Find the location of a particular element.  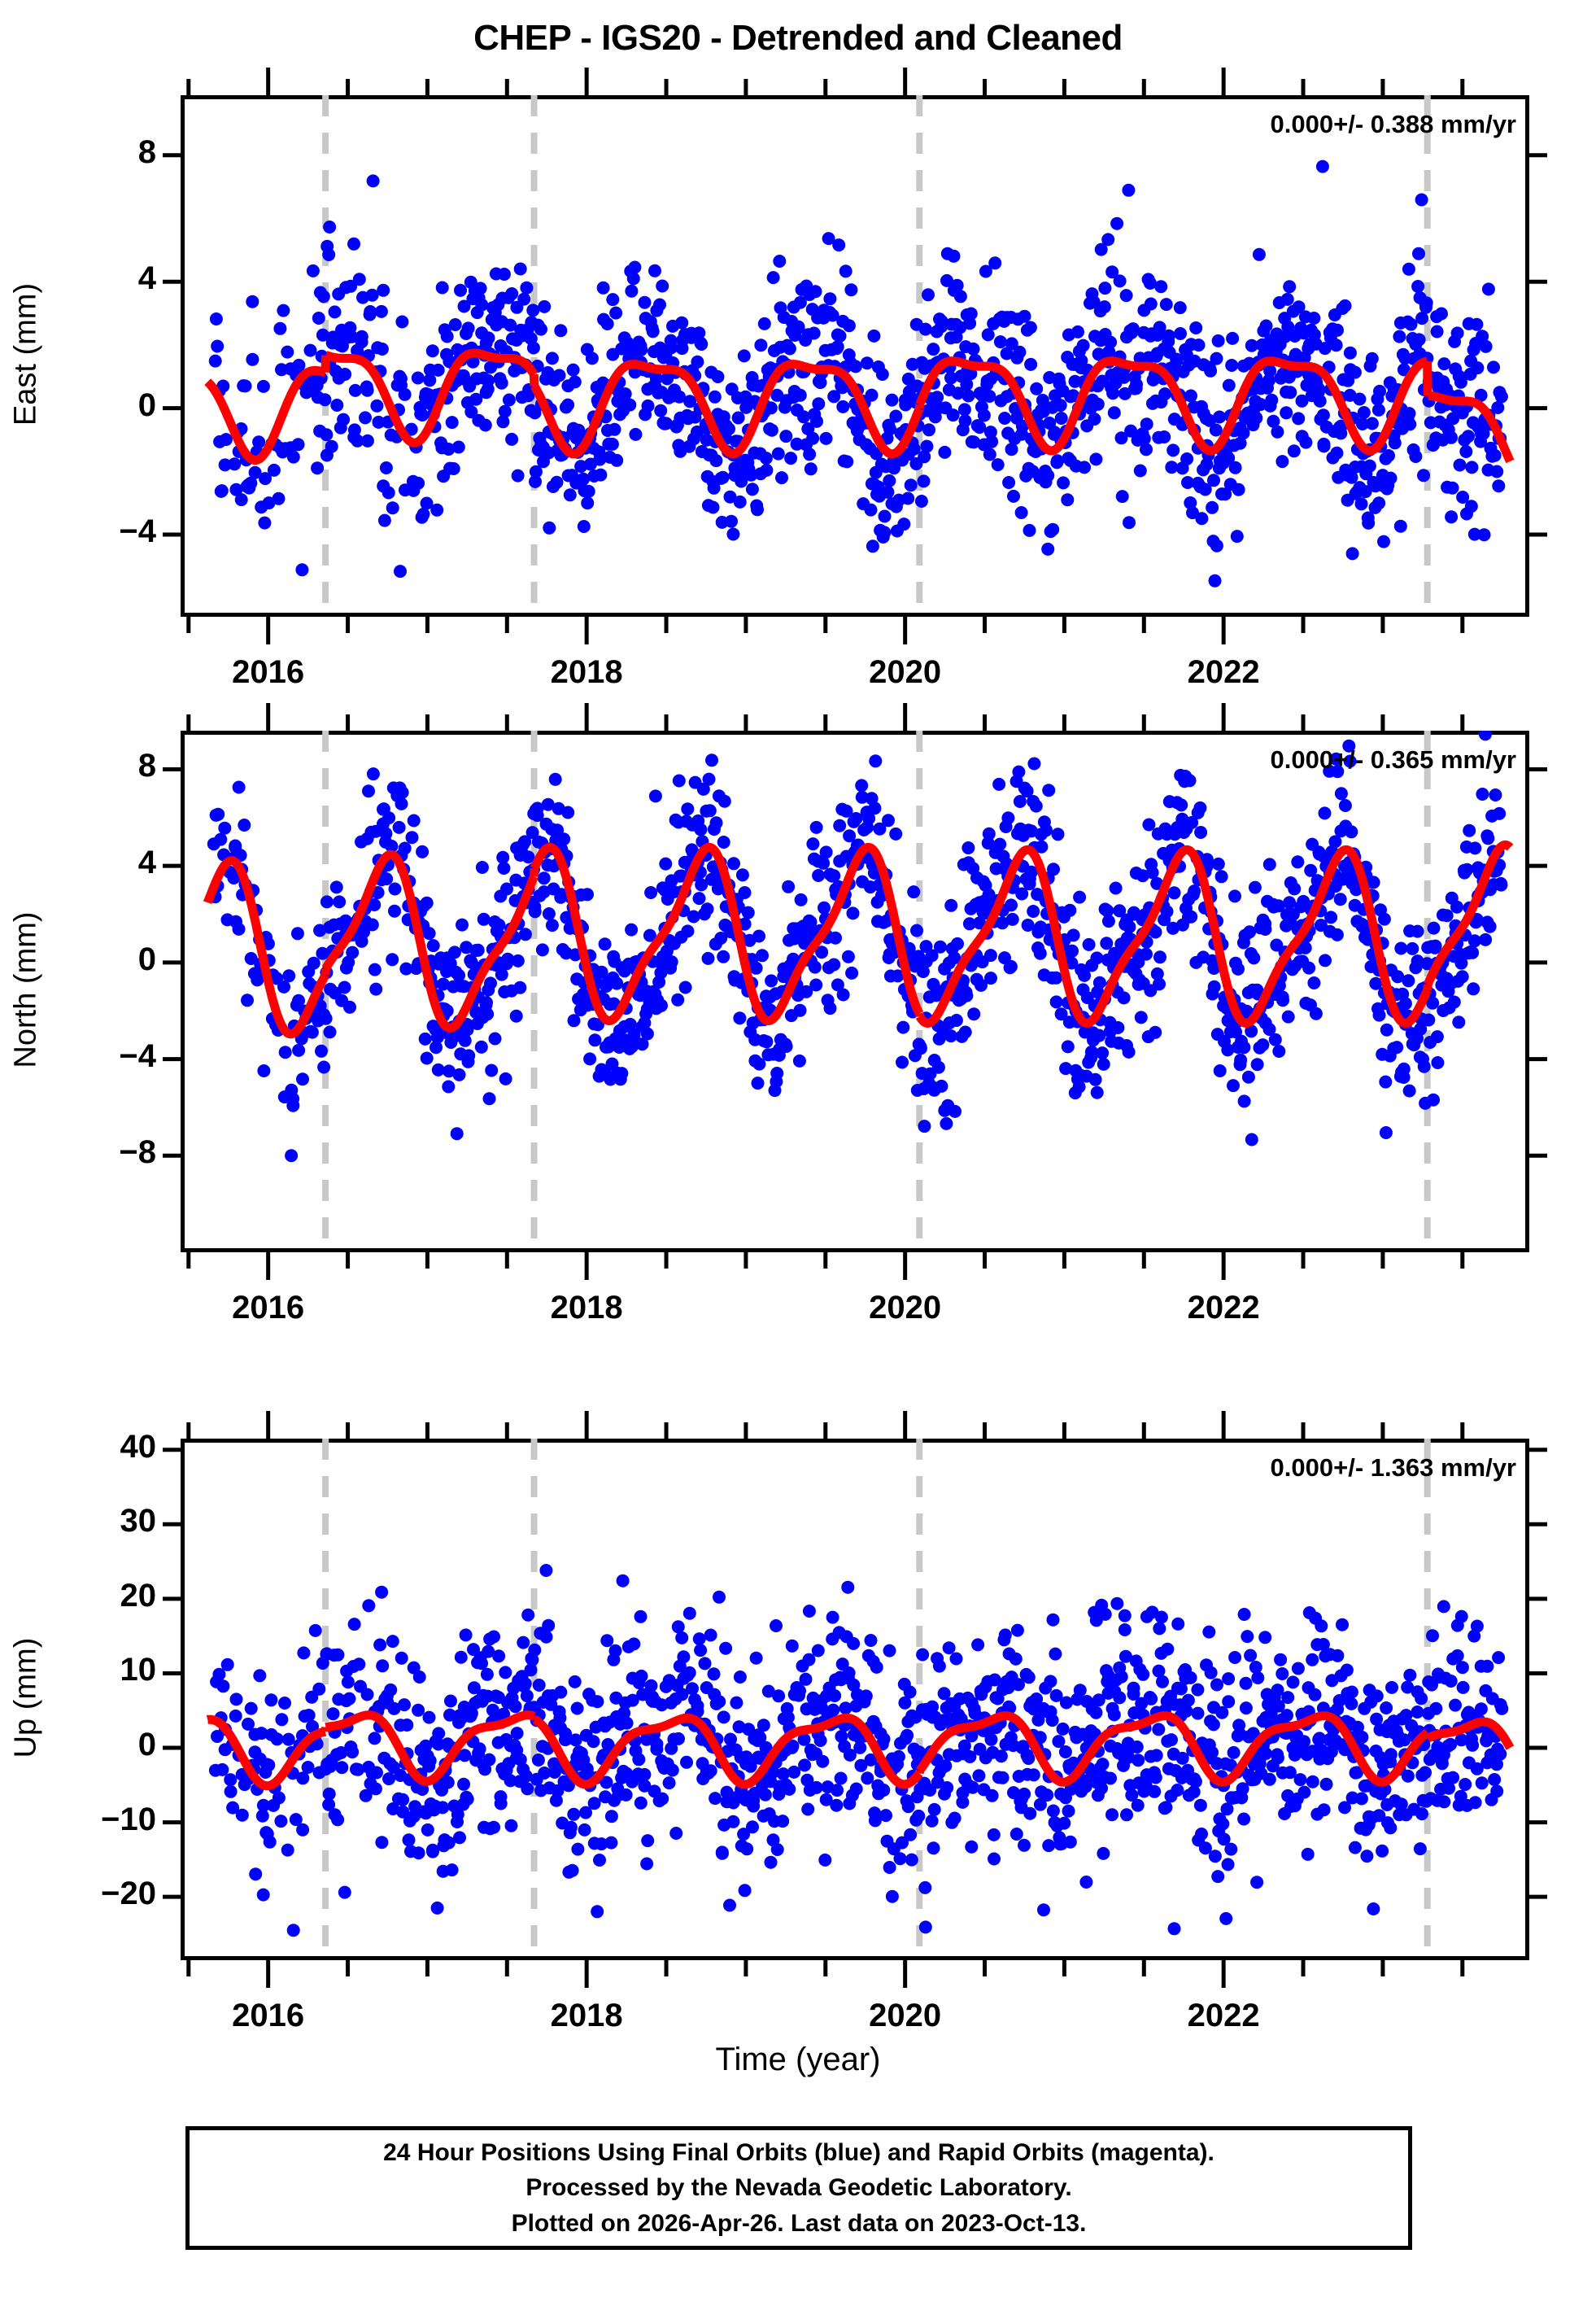

ytick-label-up-1: 30 is located at coordinates (138, 1521).